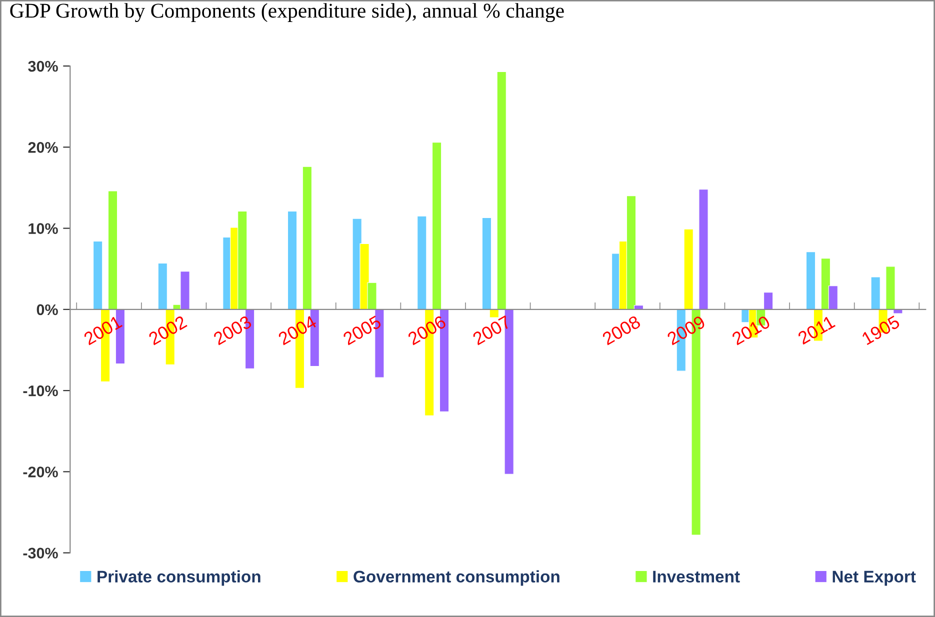 Image resolution: width=935 pixels, height=617 pixels. What do you see at coordinates (43, 228) in the screenshot?
I see `y-tick-label: 10%` at bounding box center [43, 228].